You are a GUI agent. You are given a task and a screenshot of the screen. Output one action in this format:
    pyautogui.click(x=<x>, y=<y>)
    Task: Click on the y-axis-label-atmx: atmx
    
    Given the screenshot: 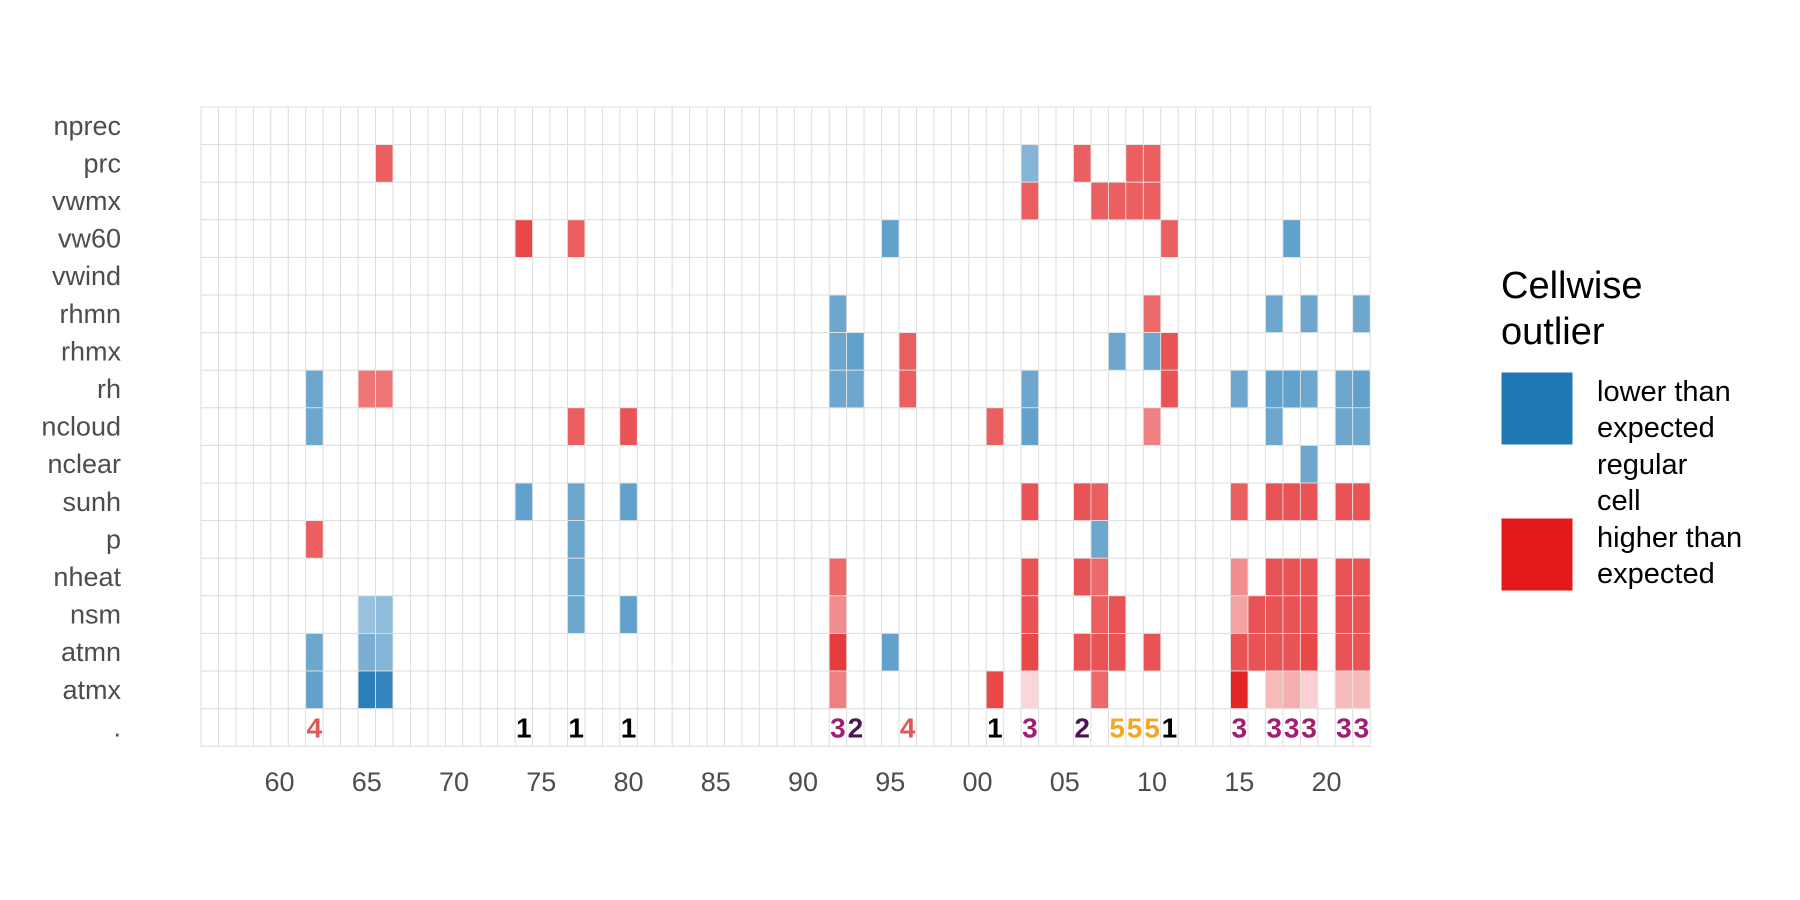 What is the action you would take?
    pyautogui.click(x=91, y=690)
    